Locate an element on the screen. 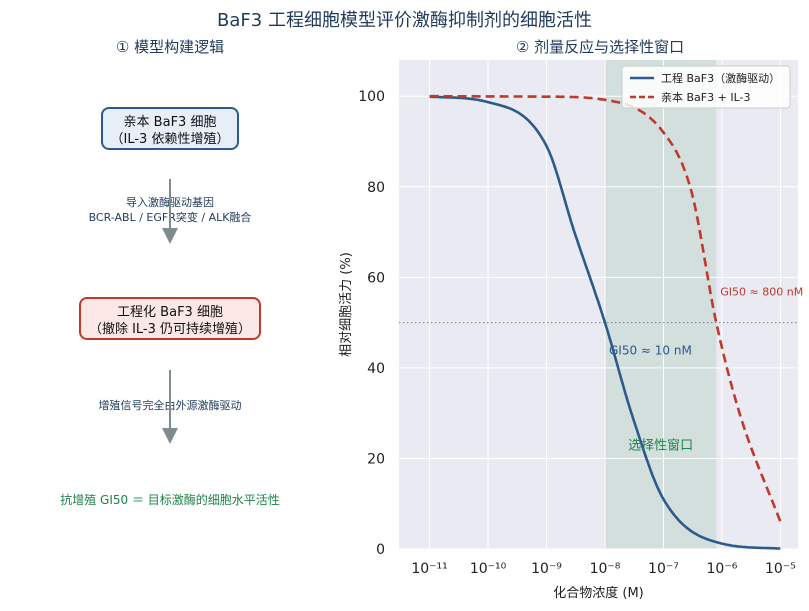 The image size is (809, 611). gi50-parental-label: GI50 ≈ 800 nM is located at coordinates (761, 291).